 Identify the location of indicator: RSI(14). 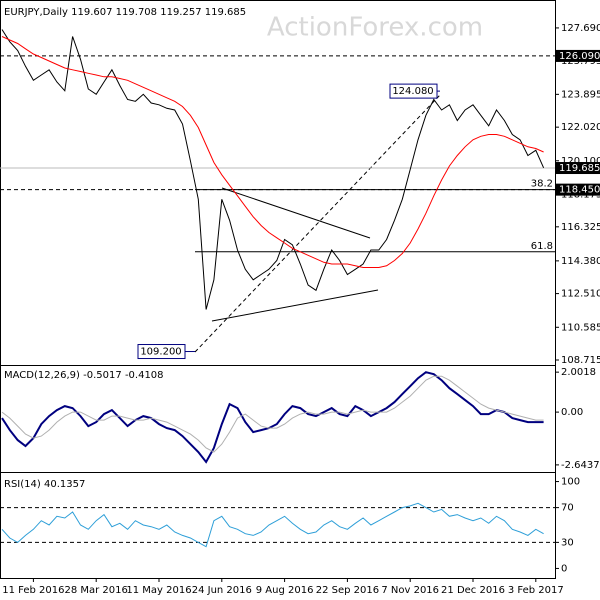
(22, 484).